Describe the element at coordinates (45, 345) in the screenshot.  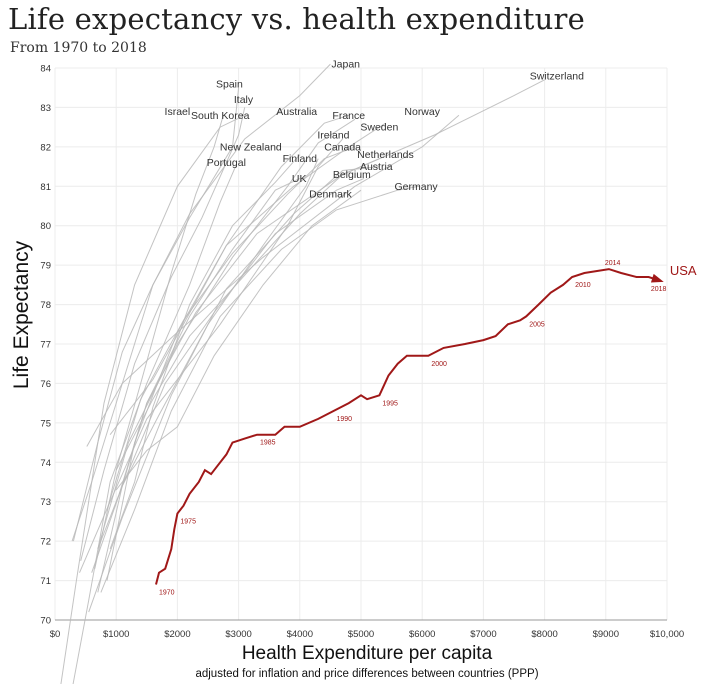
I see `y-tick-label: 77` at that location.